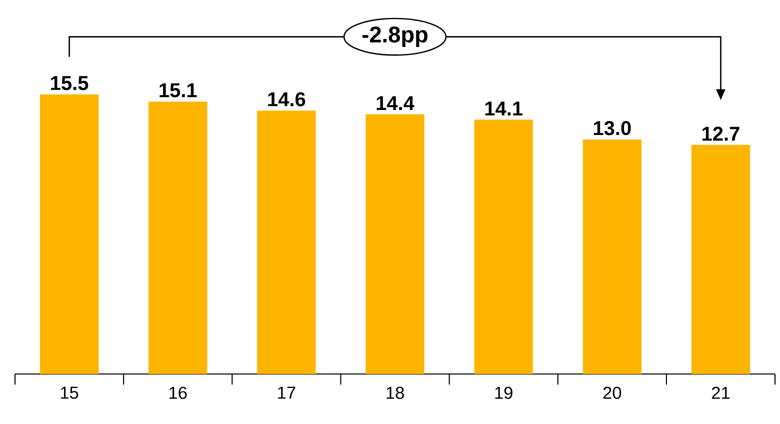 This screenshot has width=780, height=424. I want to click on data-label: 12.7, so click(721, 133).